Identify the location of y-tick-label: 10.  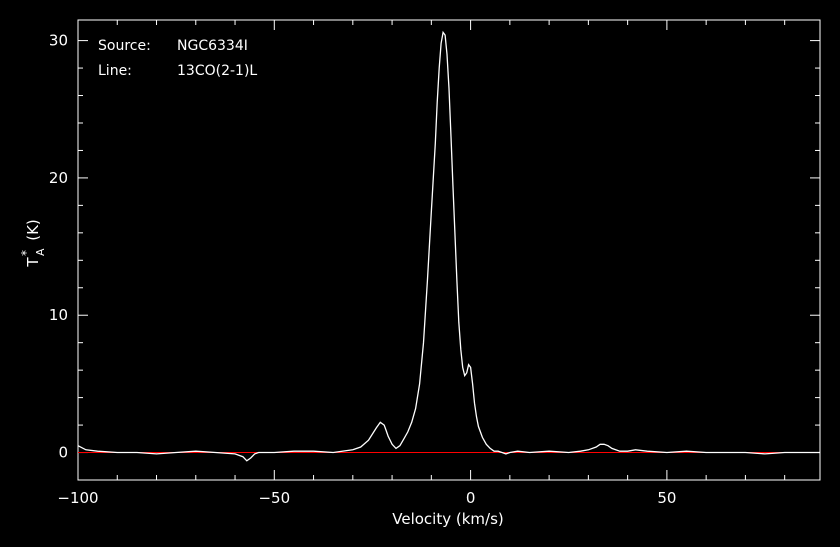
(58, 315).